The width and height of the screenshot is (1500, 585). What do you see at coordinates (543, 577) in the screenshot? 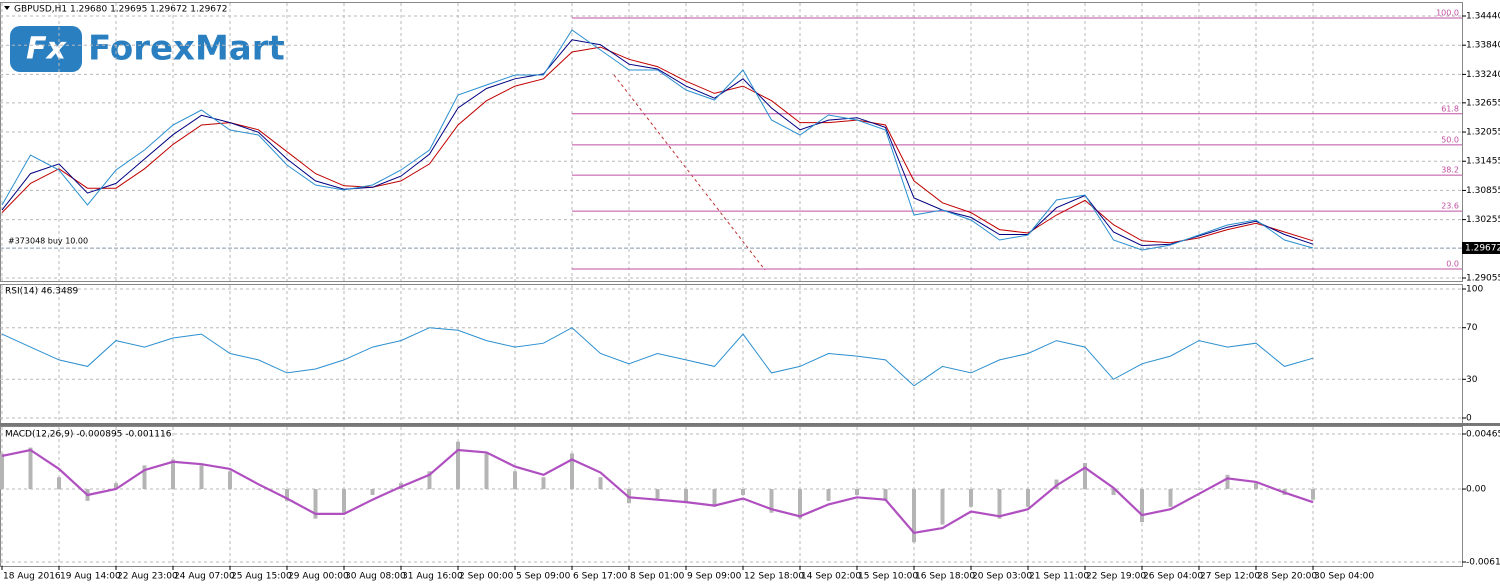
I see `x-tick-label: 5 Sep 09:00` at bounding box center [543, 577].